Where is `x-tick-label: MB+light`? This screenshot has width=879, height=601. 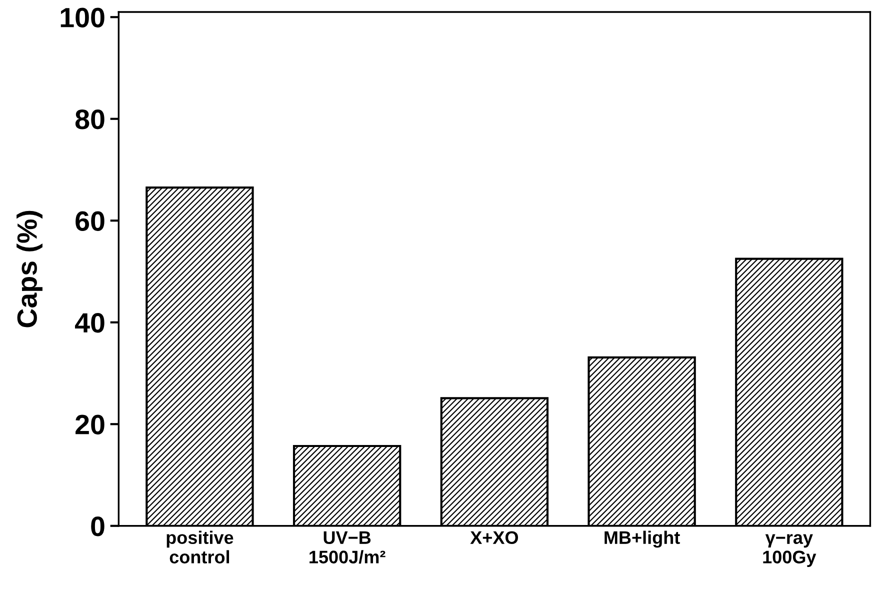 x-tick-label: MB+light is located at coordinates (642, 539).